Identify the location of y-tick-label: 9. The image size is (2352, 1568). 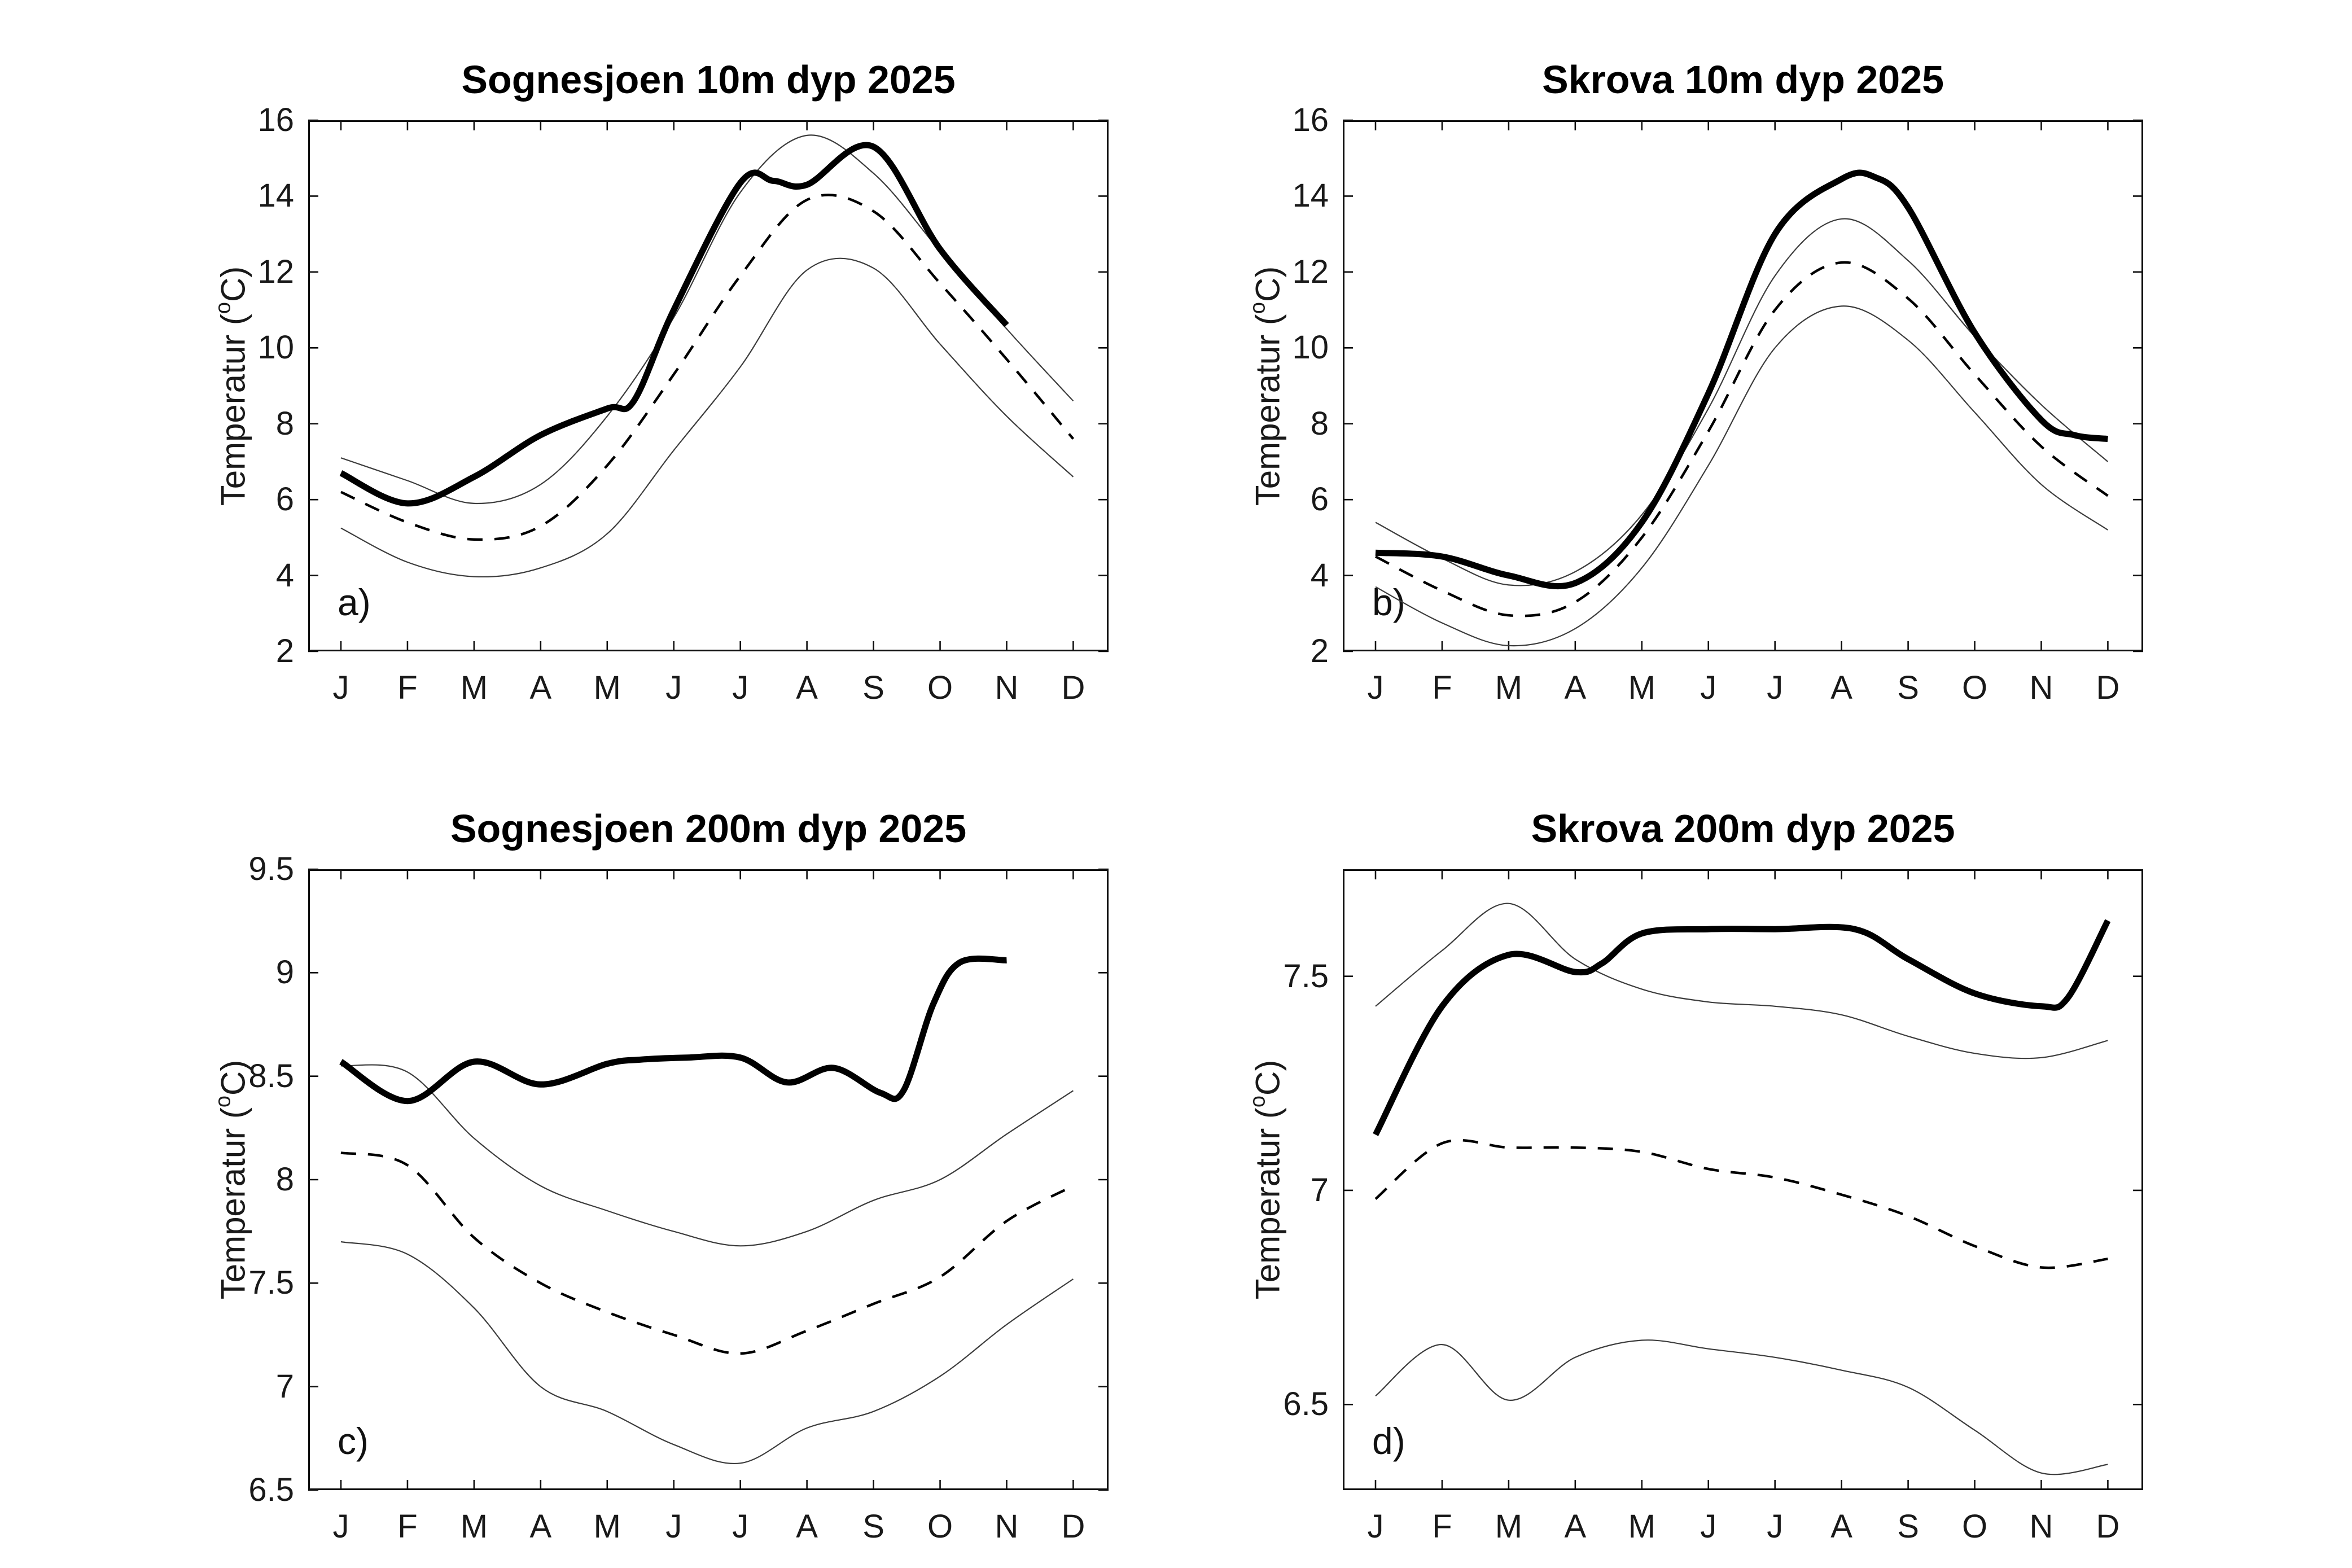
(284, 972).